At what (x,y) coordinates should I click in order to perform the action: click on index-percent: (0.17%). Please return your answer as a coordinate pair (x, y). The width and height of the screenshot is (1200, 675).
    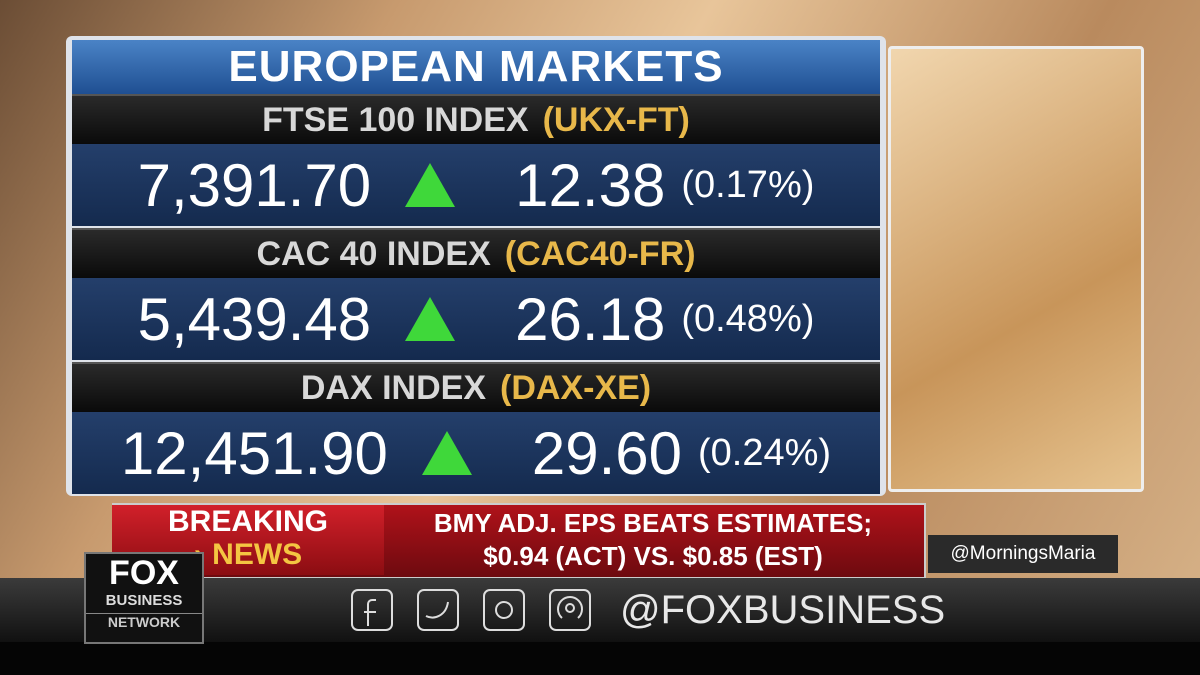
    Looking at the image, I should click on (748, 184).